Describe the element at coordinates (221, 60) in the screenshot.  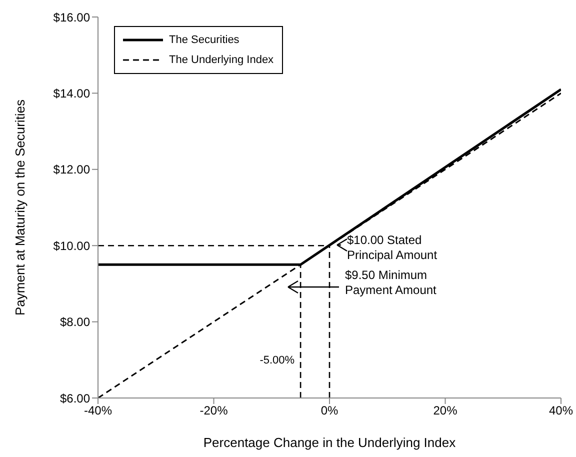
I see `legend-label: The Underlying Index` at that location.